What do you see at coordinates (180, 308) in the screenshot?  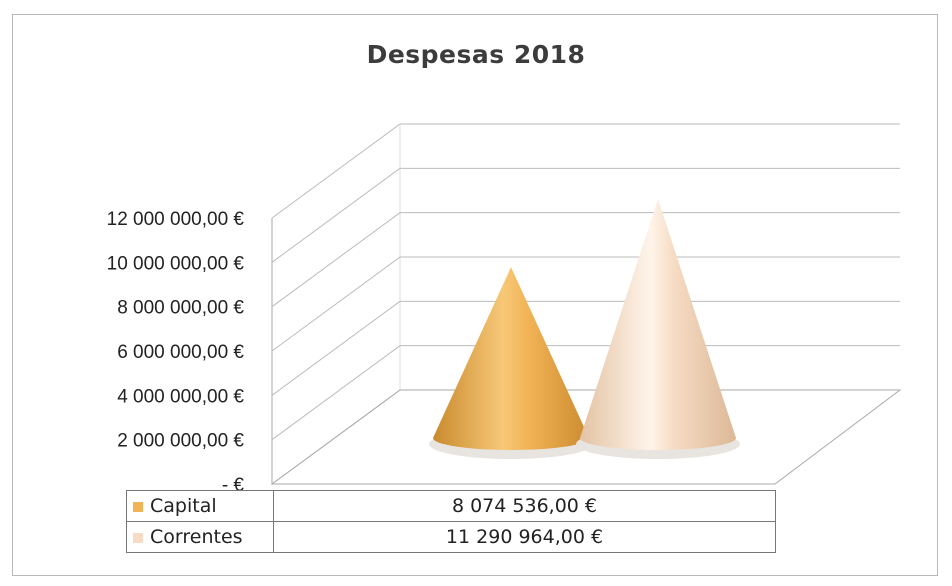 I see `y-tick-label-4: 8 000 000,00 €` at bounding box center [180, 308].